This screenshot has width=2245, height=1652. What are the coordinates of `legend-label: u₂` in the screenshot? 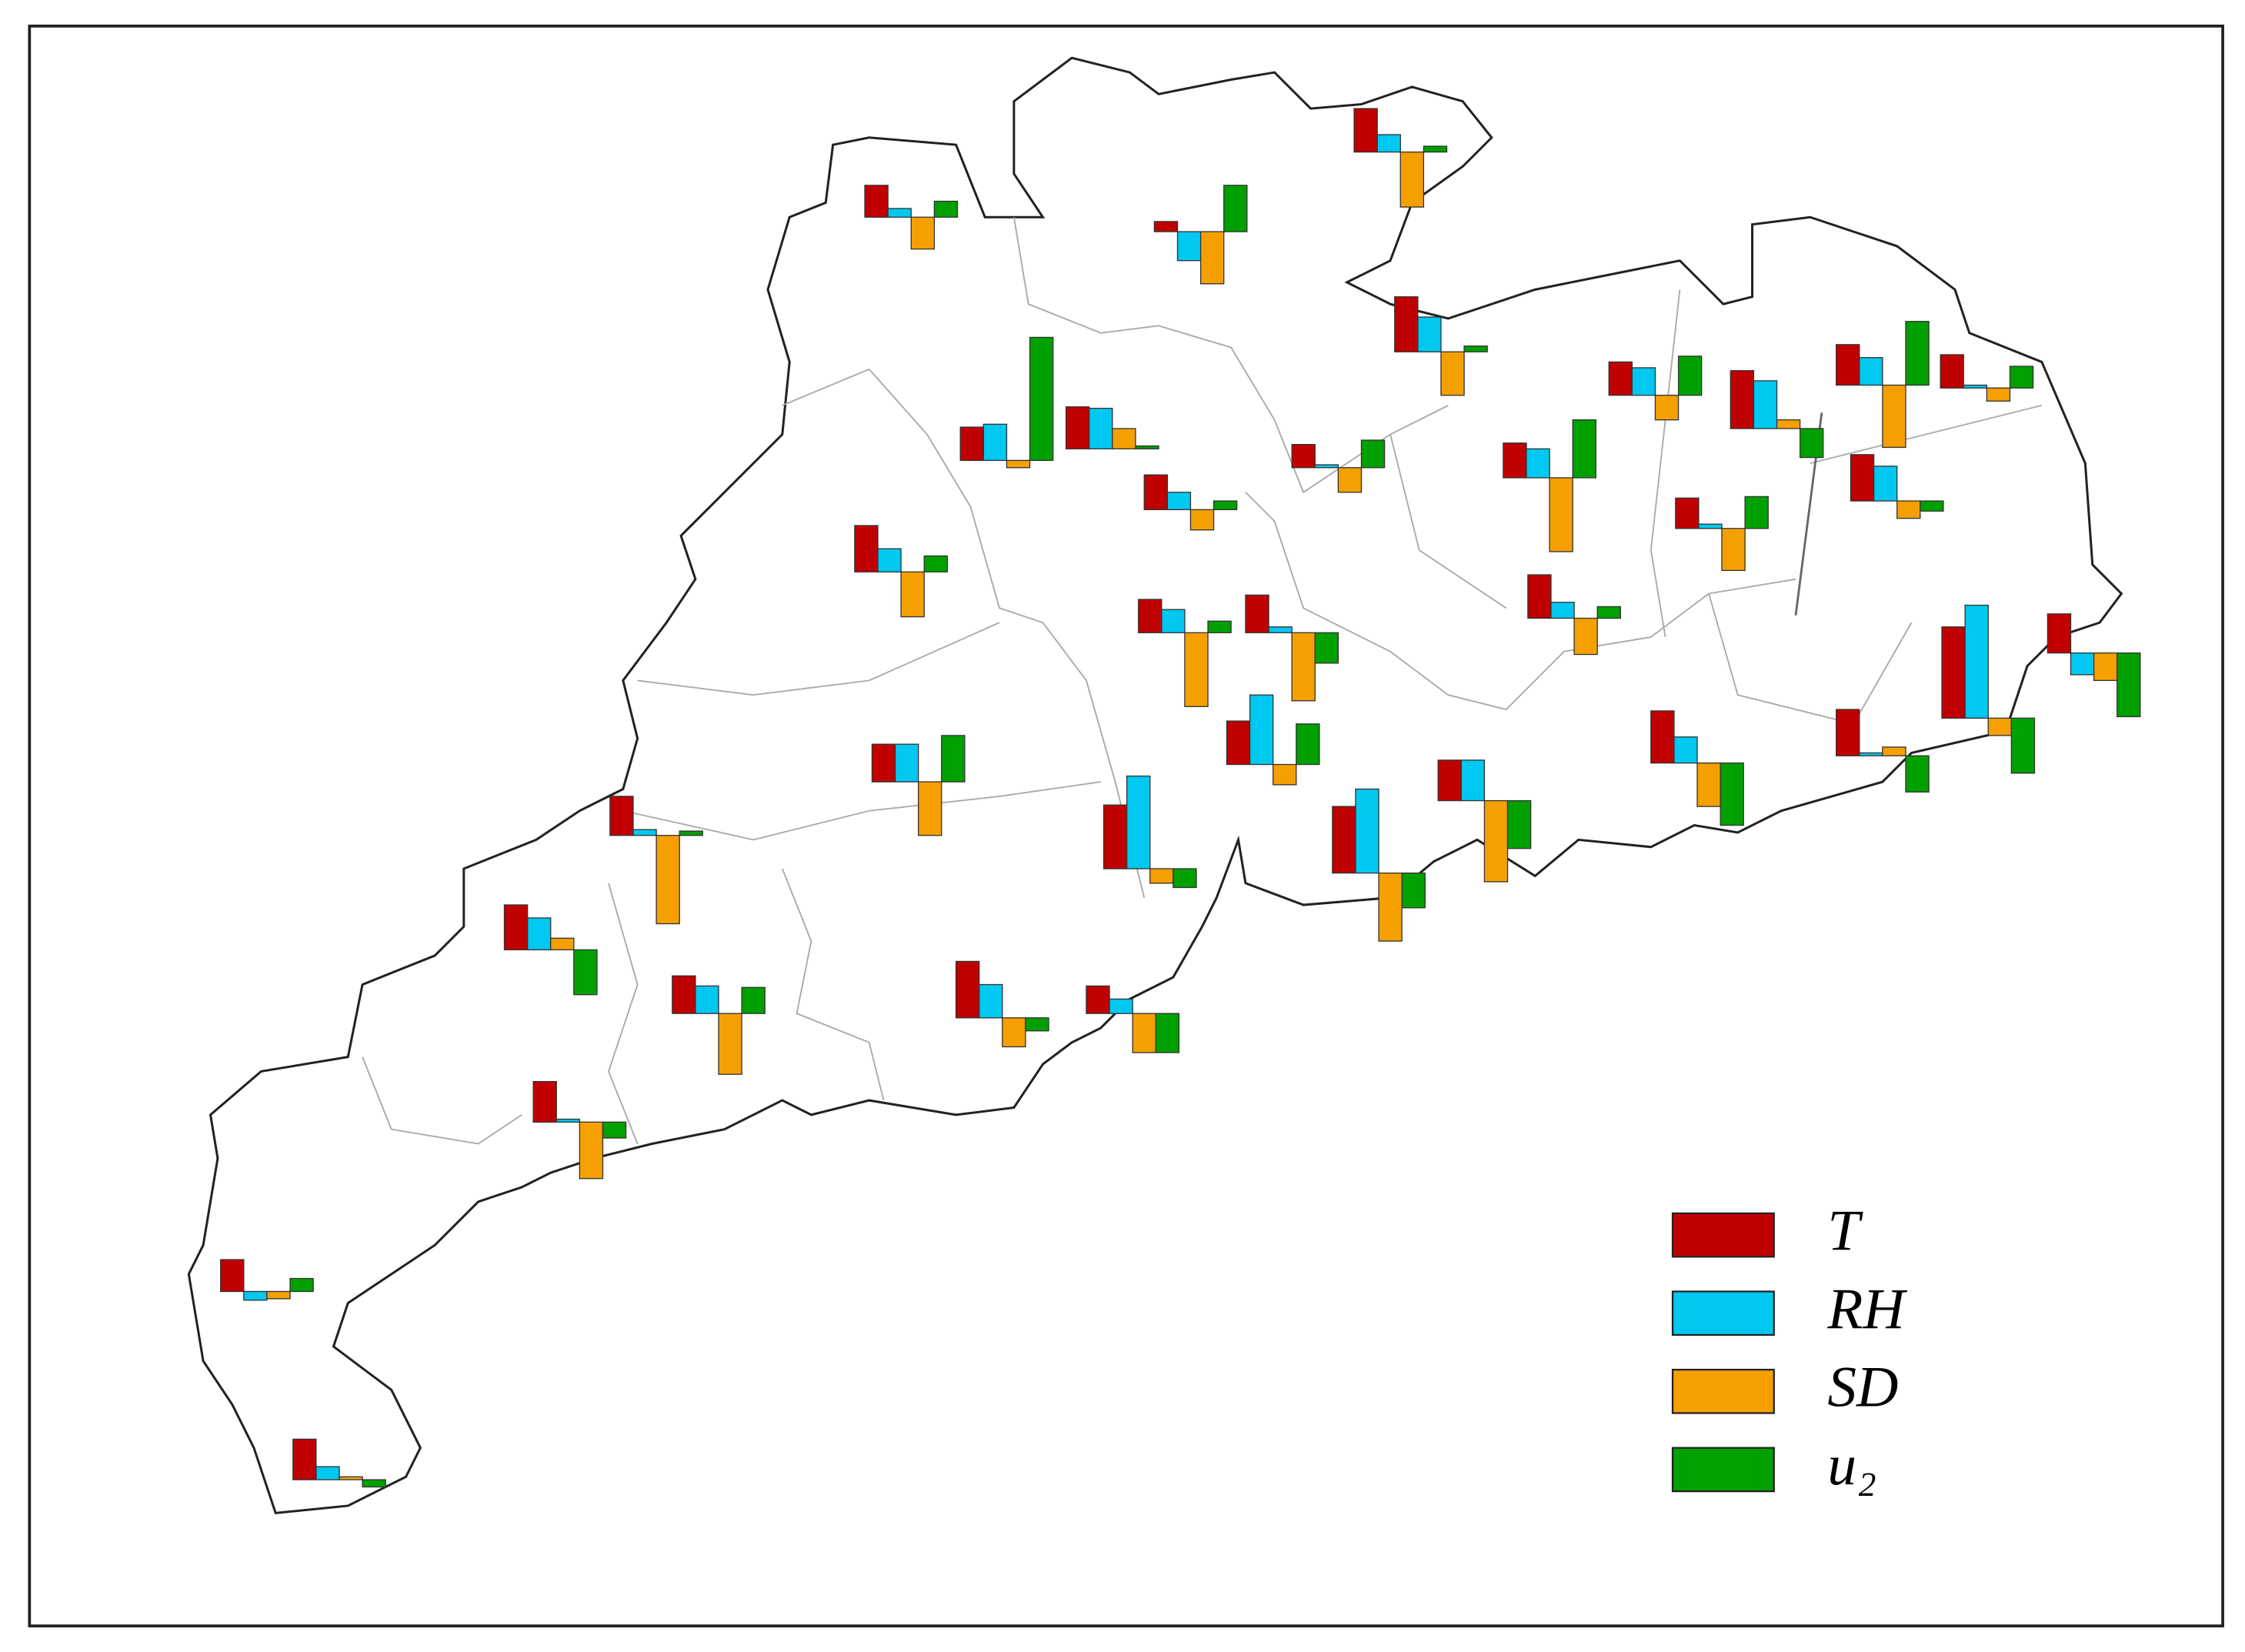 It's located at (1851, 1465).